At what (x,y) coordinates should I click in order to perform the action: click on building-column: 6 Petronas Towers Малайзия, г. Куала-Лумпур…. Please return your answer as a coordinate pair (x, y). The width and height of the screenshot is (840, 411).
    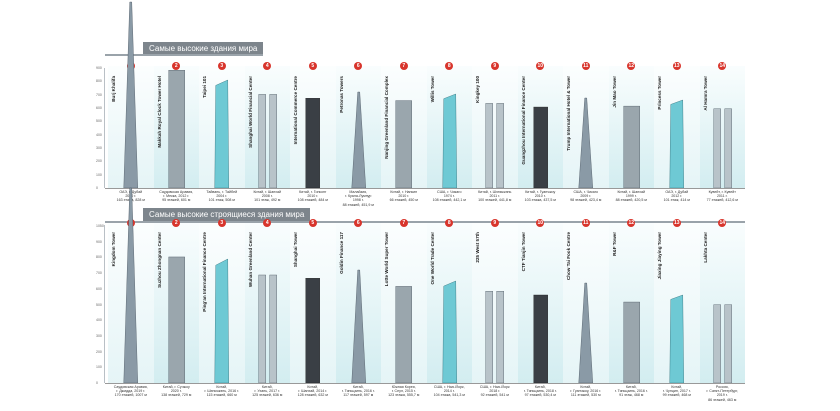
    Looking at the image, I should click on (358, 205).